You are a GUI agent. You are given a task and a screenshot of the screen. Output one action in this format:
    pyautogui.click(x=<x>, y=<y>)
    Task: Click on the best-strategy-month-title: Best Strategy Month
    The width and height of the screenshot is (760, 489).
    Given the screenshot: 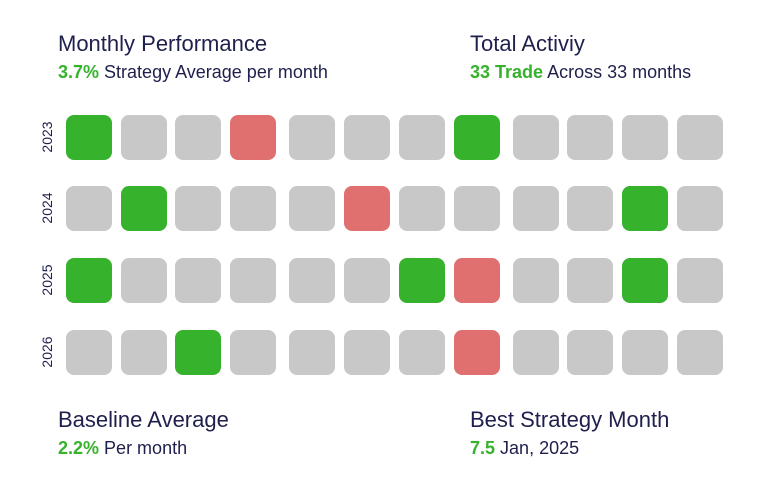 What is the action you would take?
    pyautogui.click(x=570, y=419)
    